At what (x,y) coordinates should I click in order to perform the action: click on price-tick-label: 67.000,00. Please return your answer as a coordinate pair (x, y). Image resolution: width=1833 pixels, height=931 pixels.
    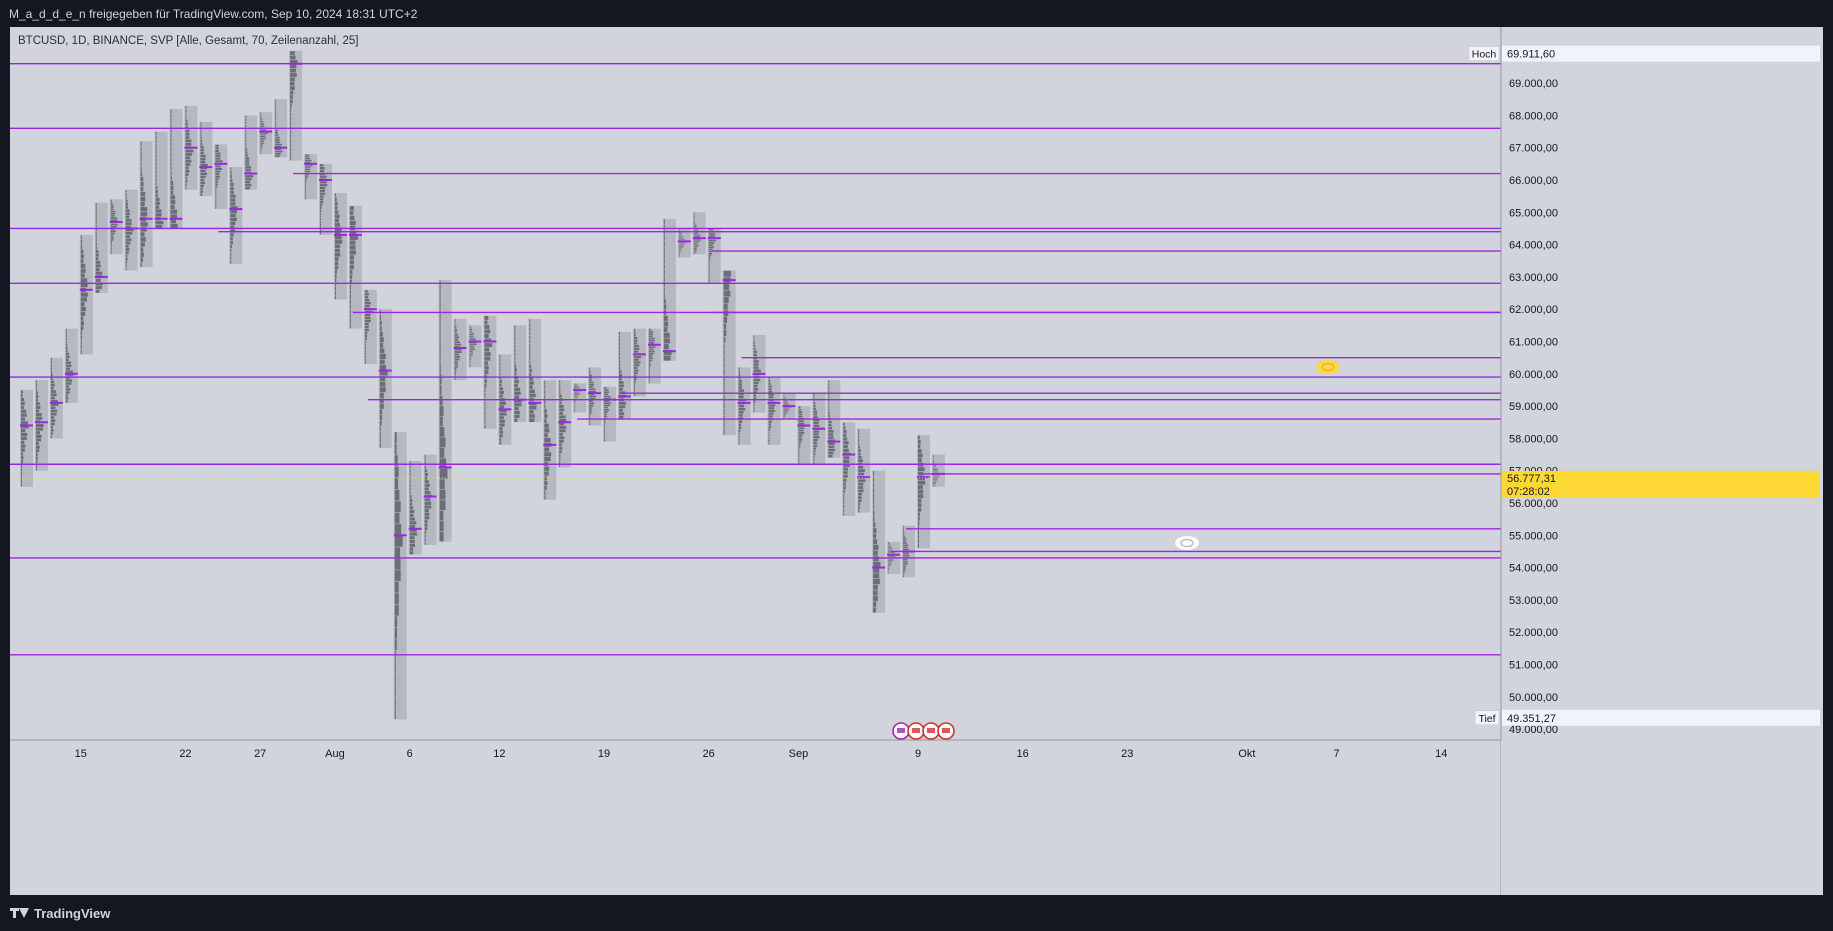
    Looking at the image, I should click on (1533, 149).